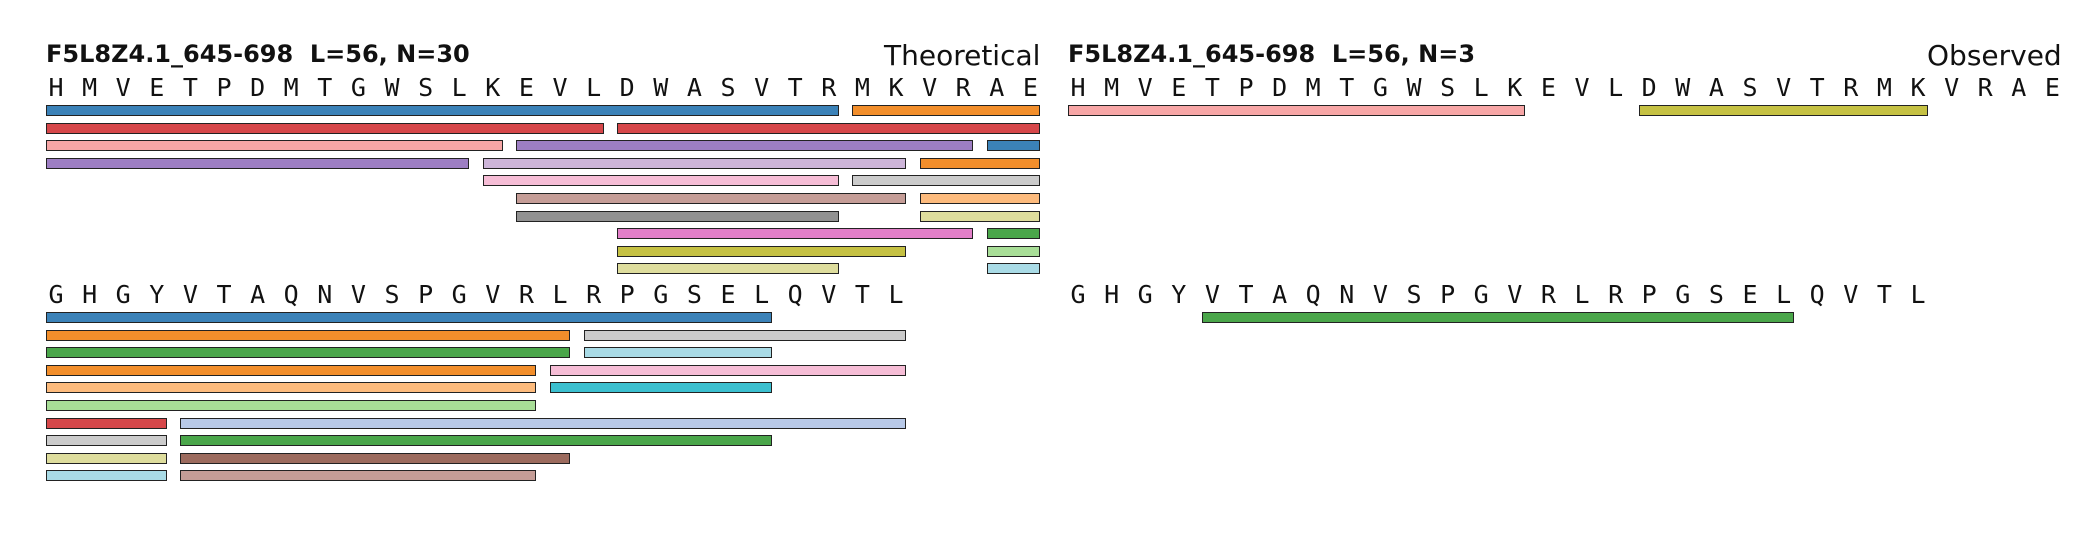  I want to click on residue-theoretical-b1-2: H, so click(90, 294).